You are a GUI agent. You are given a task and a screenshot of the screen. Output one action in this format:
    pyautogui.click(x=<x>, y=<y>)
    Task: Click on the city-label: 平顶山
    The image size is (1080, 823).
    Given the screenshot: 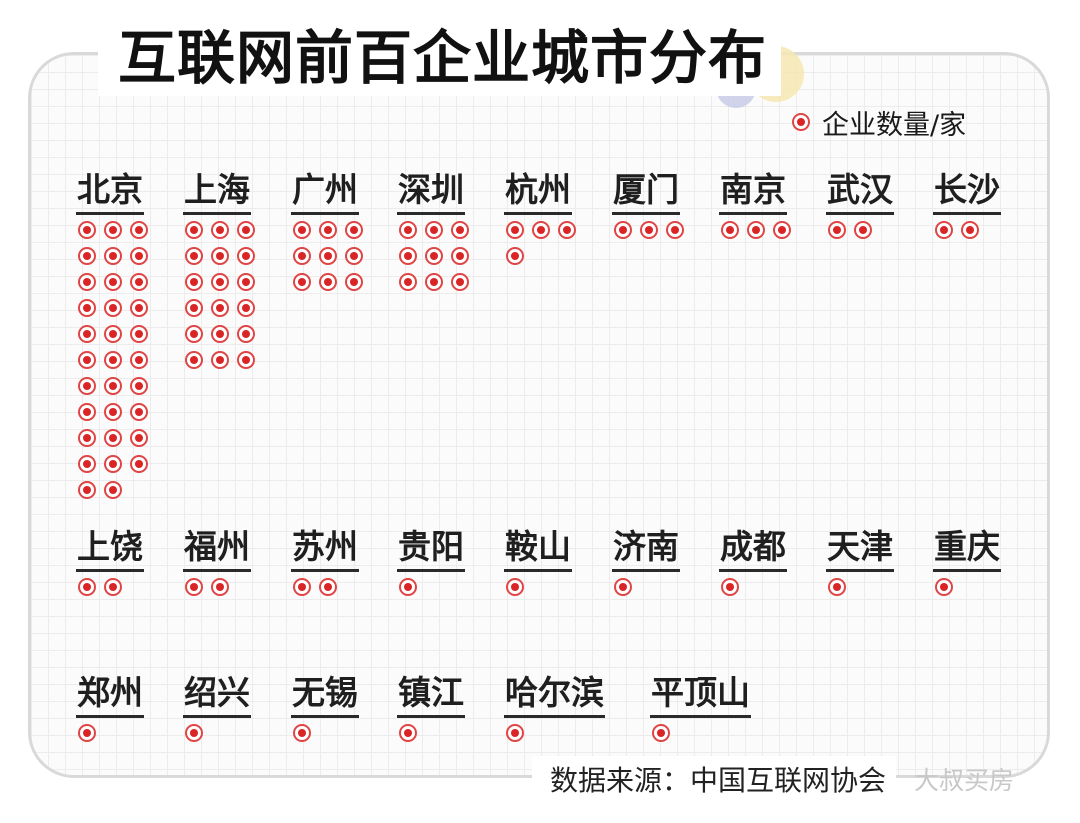 What is the action you would take?
    pyautogui.click(x=700, y=695)
    